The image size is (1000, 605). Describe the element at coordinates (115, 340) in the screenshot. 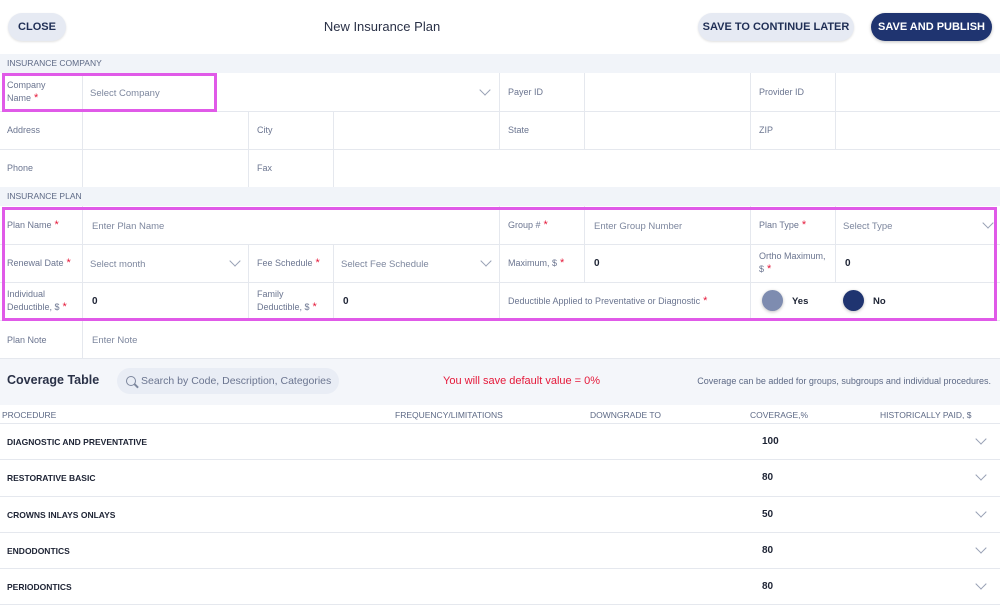

I see `plan-note-input: Enter Note` at that location.